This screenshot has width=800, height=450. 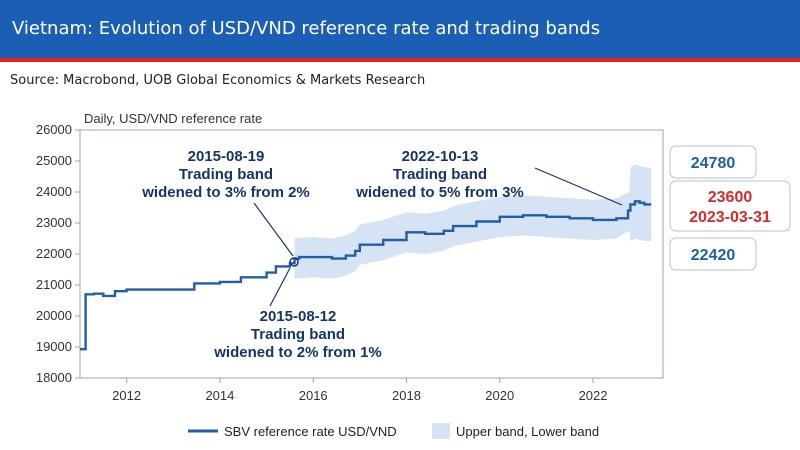 I want to click on x-tick-label: 2012, so click(x=126, y=395).